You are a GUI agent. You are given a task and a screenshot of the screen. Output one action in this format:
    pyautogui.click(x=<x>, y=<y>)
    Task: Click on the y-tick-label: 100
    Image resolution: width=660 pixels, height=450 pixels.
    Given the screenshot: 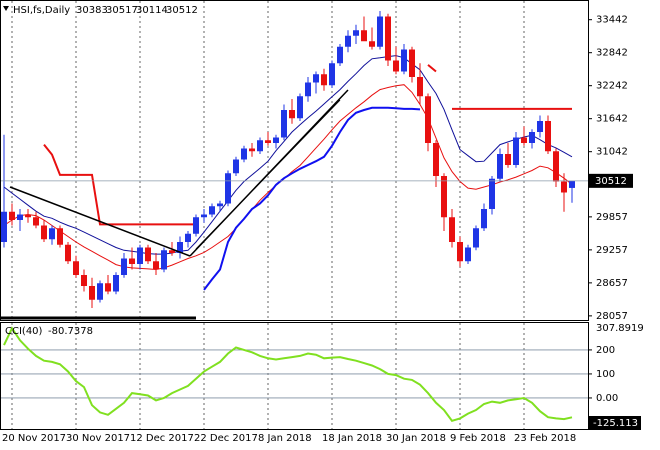 What is the action you would take?
    pyautogui.click(x=605, y=374)
    